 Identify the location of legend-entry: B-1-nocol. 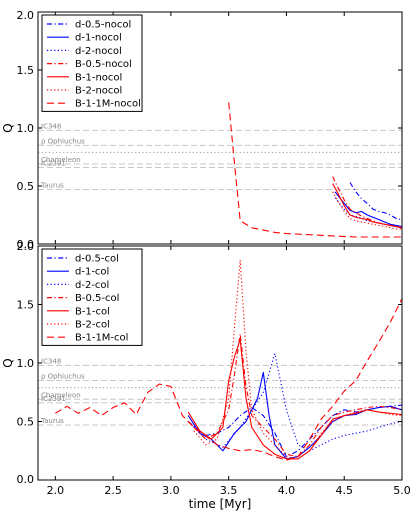
(98, 77).